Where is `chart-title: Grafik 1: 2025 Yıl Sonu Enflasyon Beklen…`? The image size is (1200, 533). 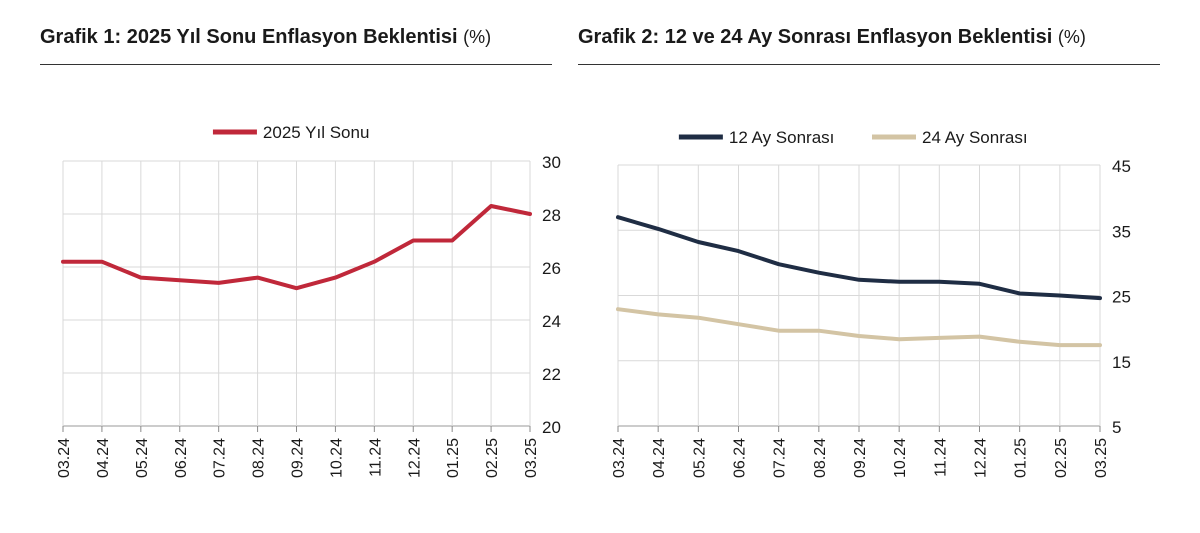
chart-title: Grafik 1: 2025 Yıl Sonu Enflasyon Beklen… is located at coordinates (265, 37).